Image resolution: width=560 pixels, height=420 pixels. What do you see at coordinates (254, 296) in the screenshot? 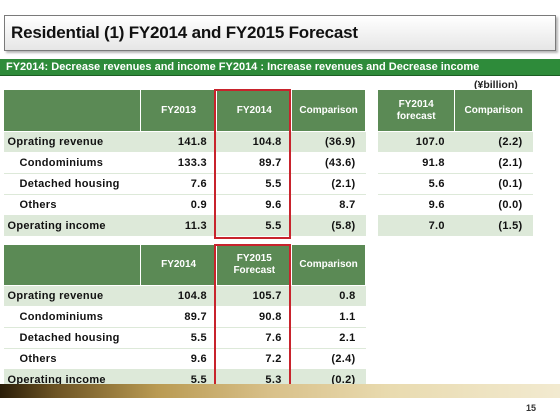
I see `table-cell: 105.7` at bounding box center [254, 296].